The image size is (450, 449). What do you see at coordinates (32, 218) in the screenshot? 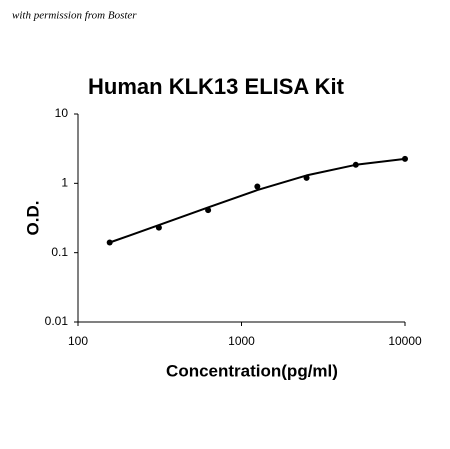
I see `y-axis-label: O.D.` at bounding box center [32, 218].